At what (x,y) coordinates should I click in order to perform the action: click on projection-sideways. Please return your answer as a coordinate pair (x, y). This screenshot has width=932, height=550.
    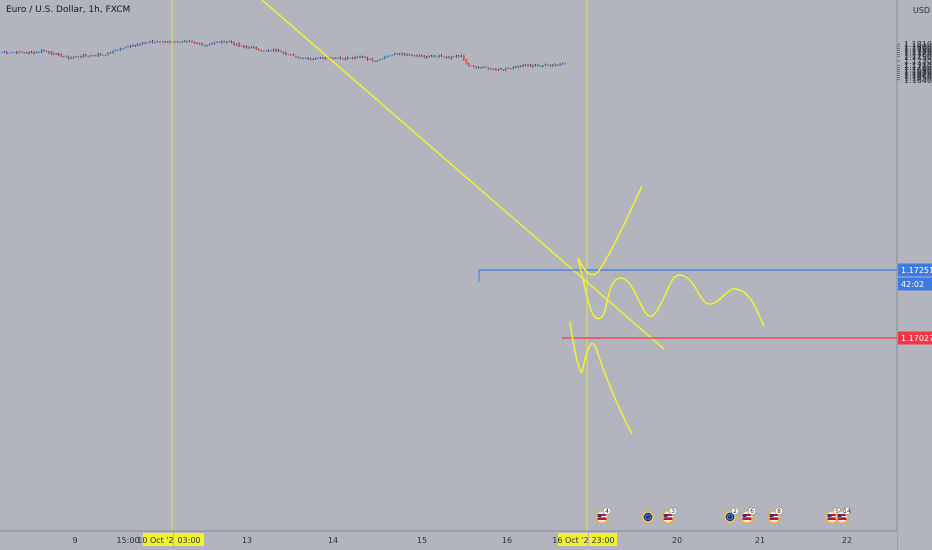
    Looking at the image, I should click on (671, 293).